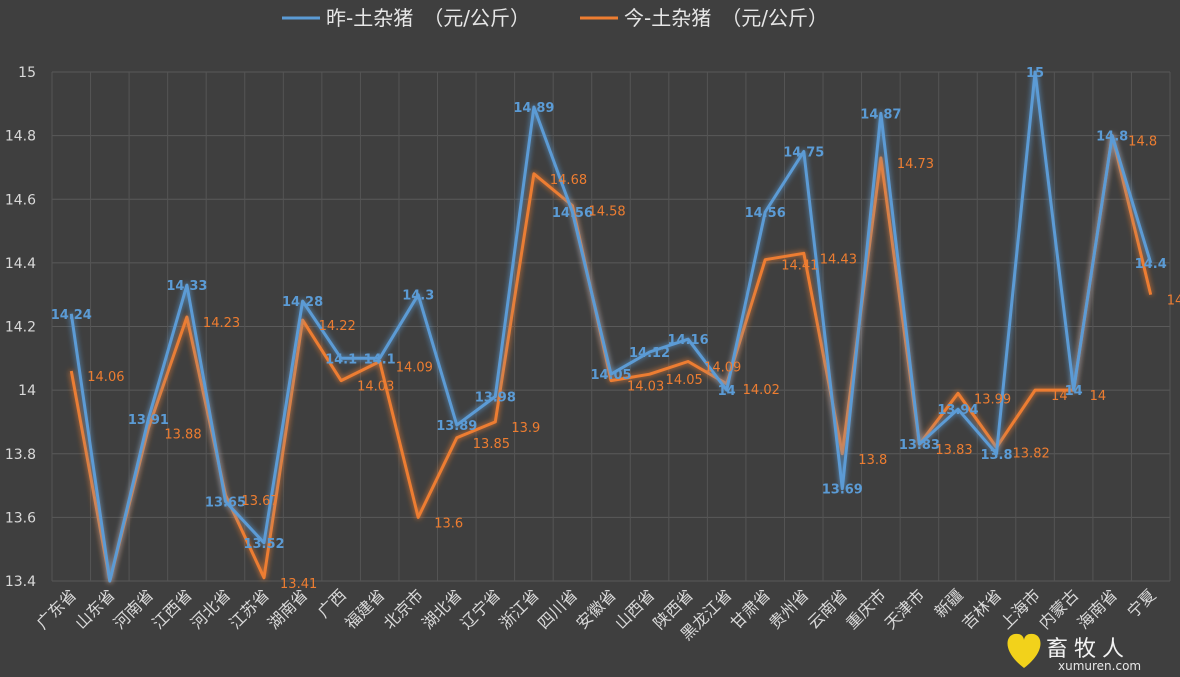 This screenshot has width=1180, height=677. I want to click on data-label-today: 13.82, so click(1031, 453).